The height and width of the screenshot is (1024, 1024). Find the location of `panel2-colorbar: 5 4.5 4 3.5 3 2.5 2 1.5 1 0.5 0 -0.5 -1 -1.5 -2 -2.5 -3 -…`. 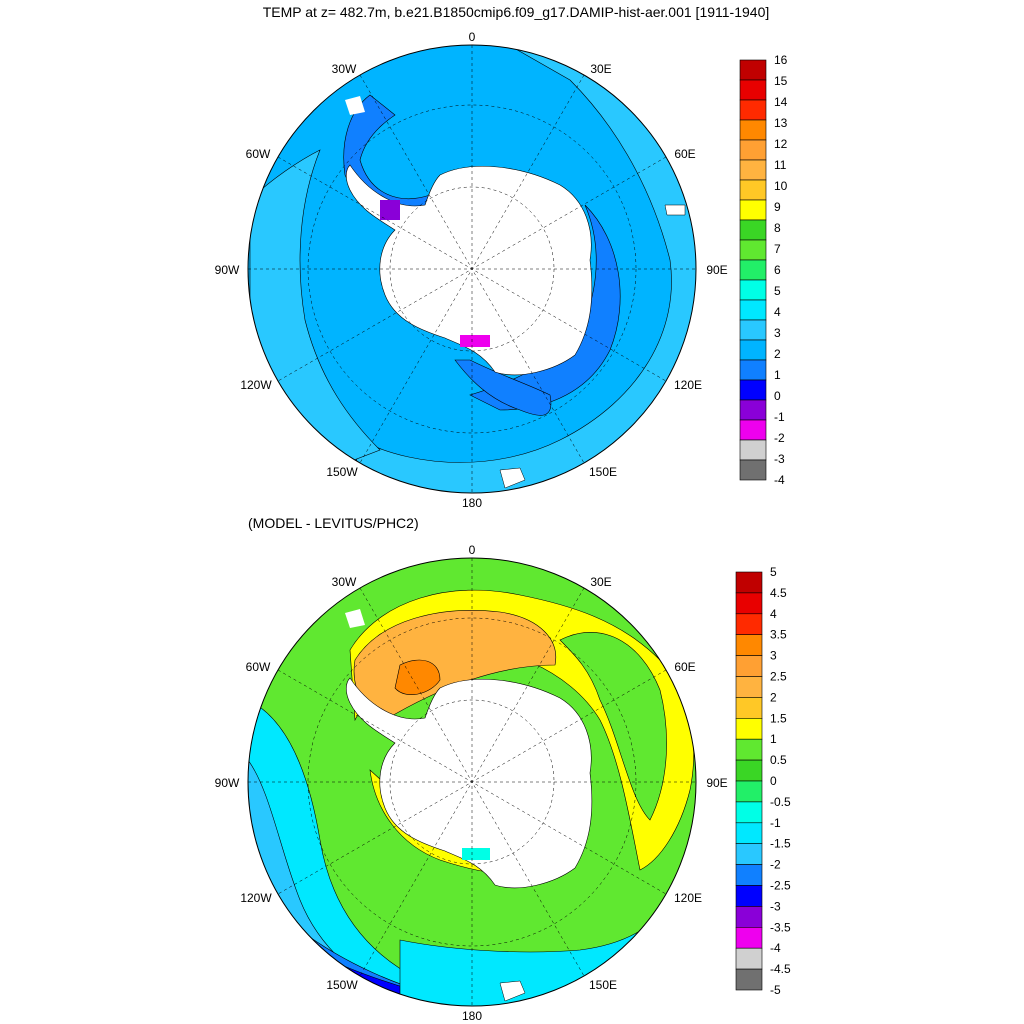

panel2-colorbar: 5 4.5 4 3.5 3 2.5 2 1.5 1 0.5 0 -0.5 -1 -1.5 -2 -2.5 -3 -… is located at coordinates (763, 781).